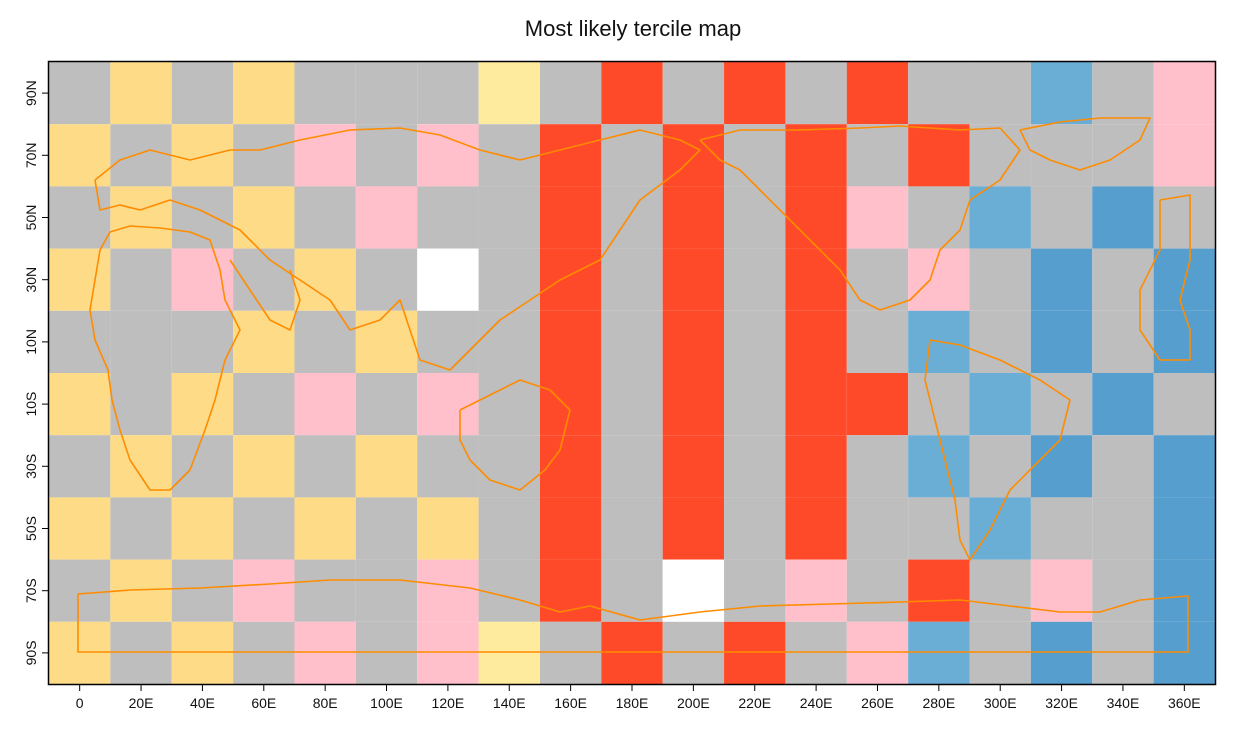  Describe the element at coordinates (141, 703) in the screenshot. I see `x-tick-label: 20E` at that location.